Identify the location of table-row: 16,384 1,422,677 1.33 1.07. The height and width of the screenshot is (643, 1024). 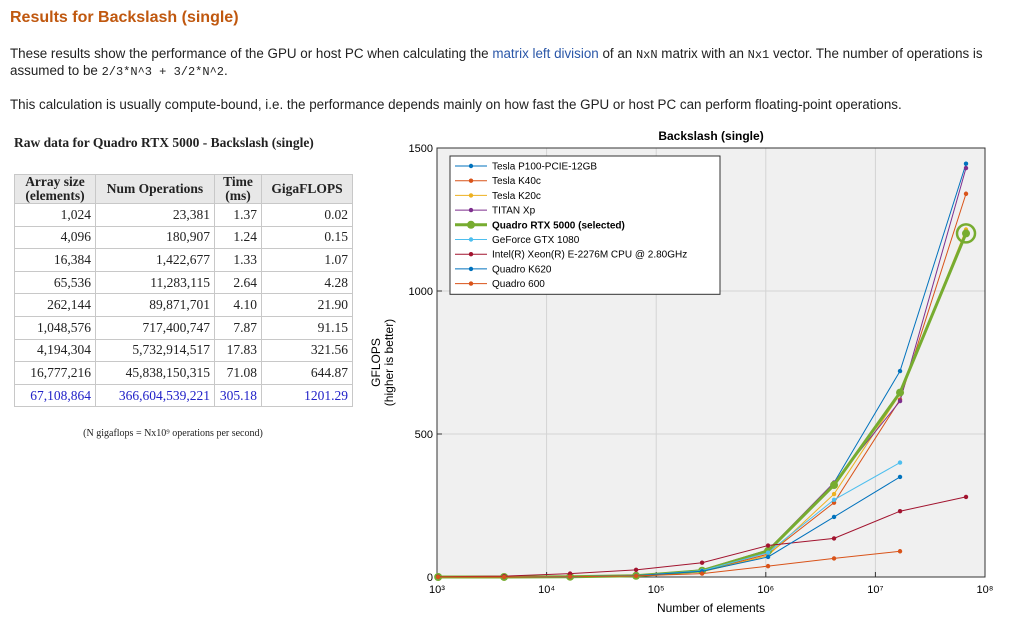
(183, 260).